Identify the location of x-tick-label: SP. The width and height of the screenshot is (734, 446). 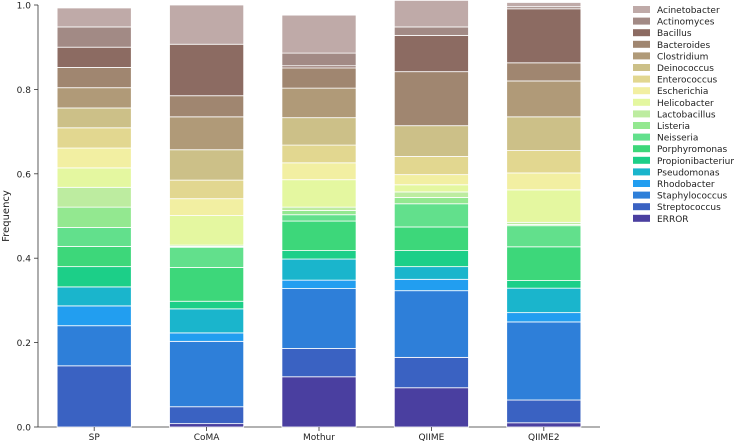
(95, 437).